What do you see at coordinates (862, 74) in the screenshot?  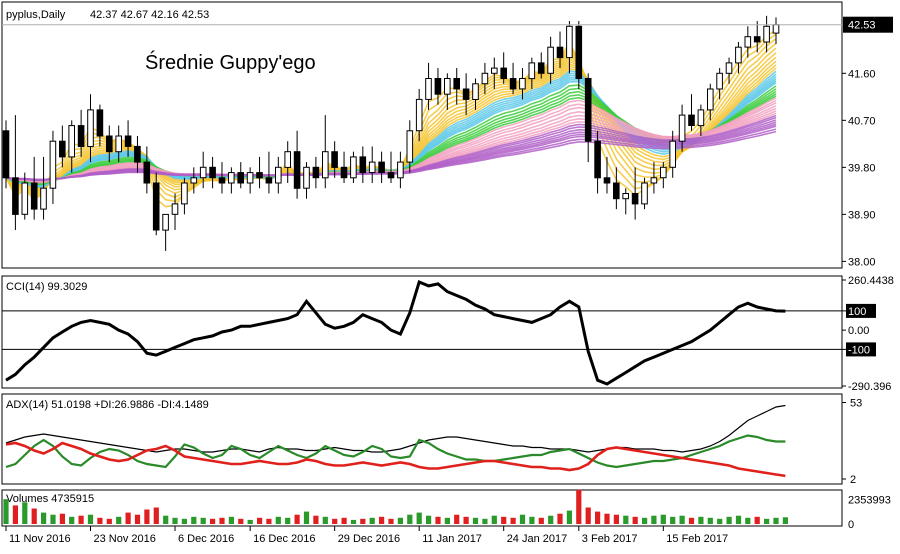 I see `price-tick-label: 41.60` at bounding box center [862, 74].